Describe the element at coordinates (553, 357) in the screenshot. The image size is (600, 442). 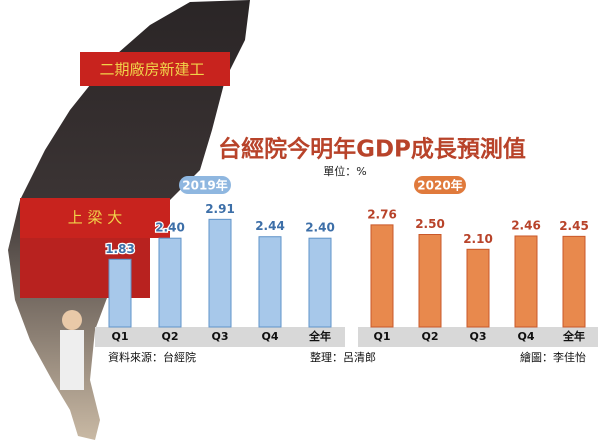
I see `artist-note: 繪圖：李佳怡` at that location.